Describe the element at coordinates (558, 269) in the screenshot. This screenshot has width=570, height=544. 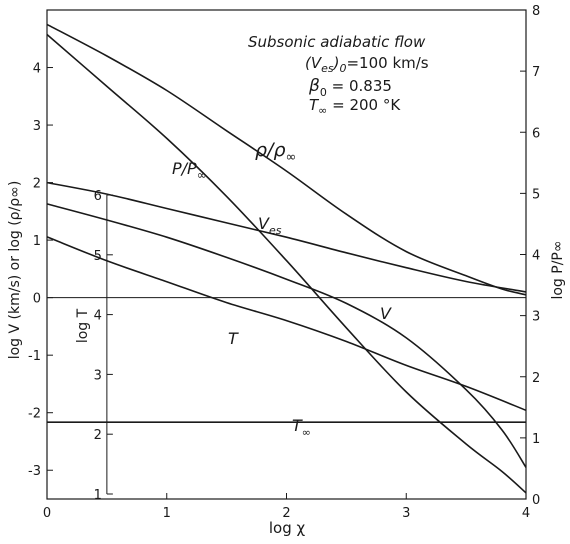
I see `y-axis-title-right: log P/P∞` at that location.